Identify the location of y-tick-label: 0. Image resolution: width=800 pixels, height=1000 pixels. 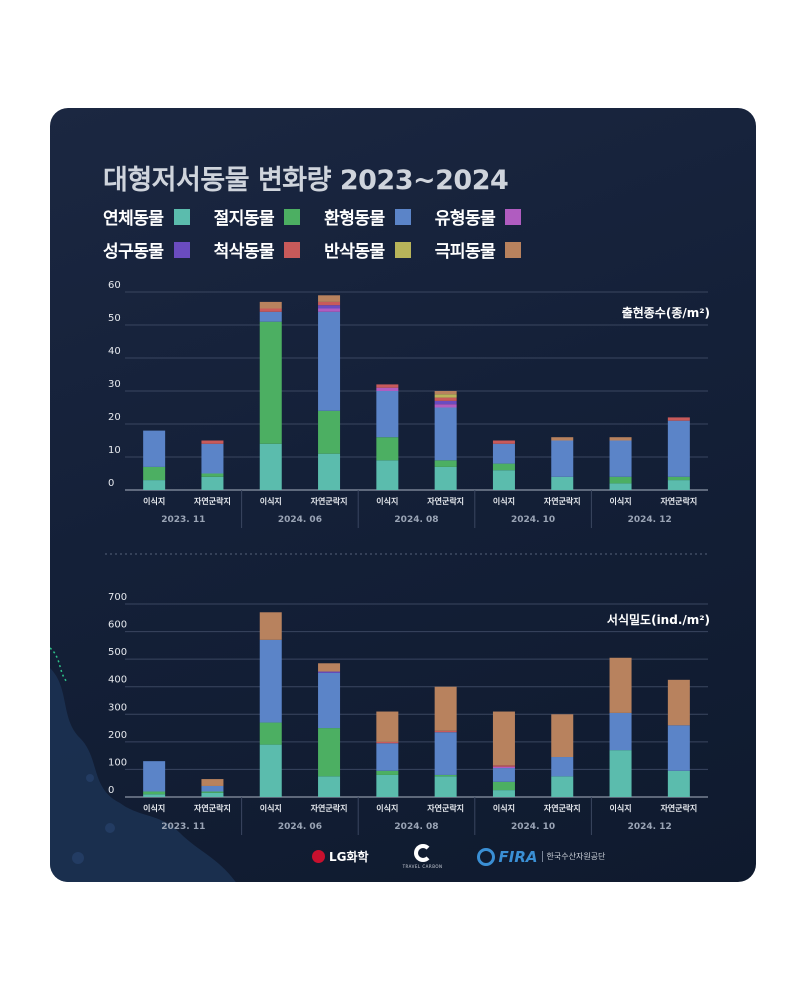
(111, 483).